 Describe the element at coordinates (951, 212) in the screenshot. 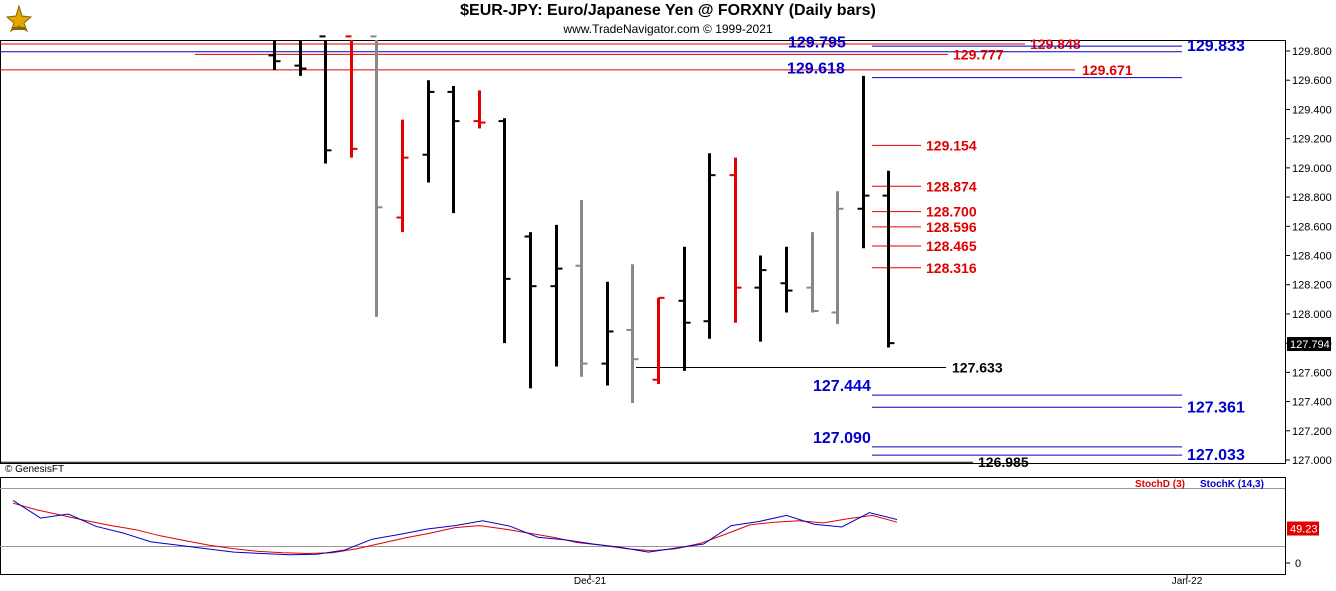

I see `level-label: 128.700` at that location.